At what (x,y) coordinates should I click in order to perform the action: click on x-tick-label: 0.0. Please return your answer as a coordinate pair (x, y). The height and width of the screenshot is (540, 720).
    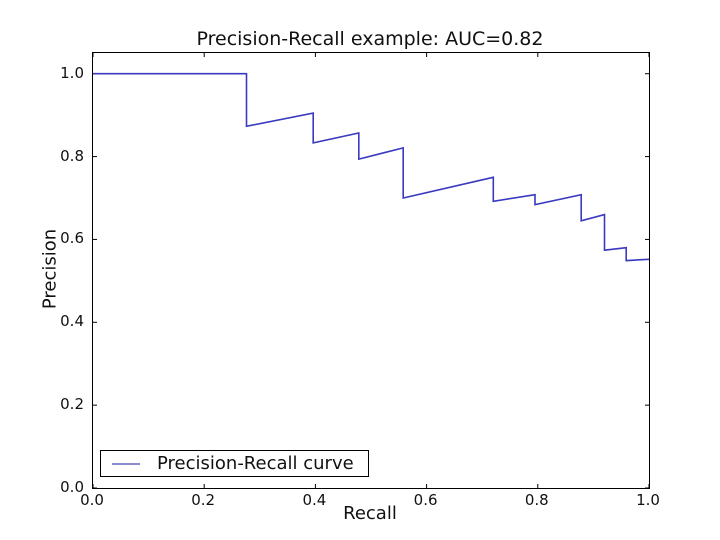
    Looking at the image, I should click on (92, 500).